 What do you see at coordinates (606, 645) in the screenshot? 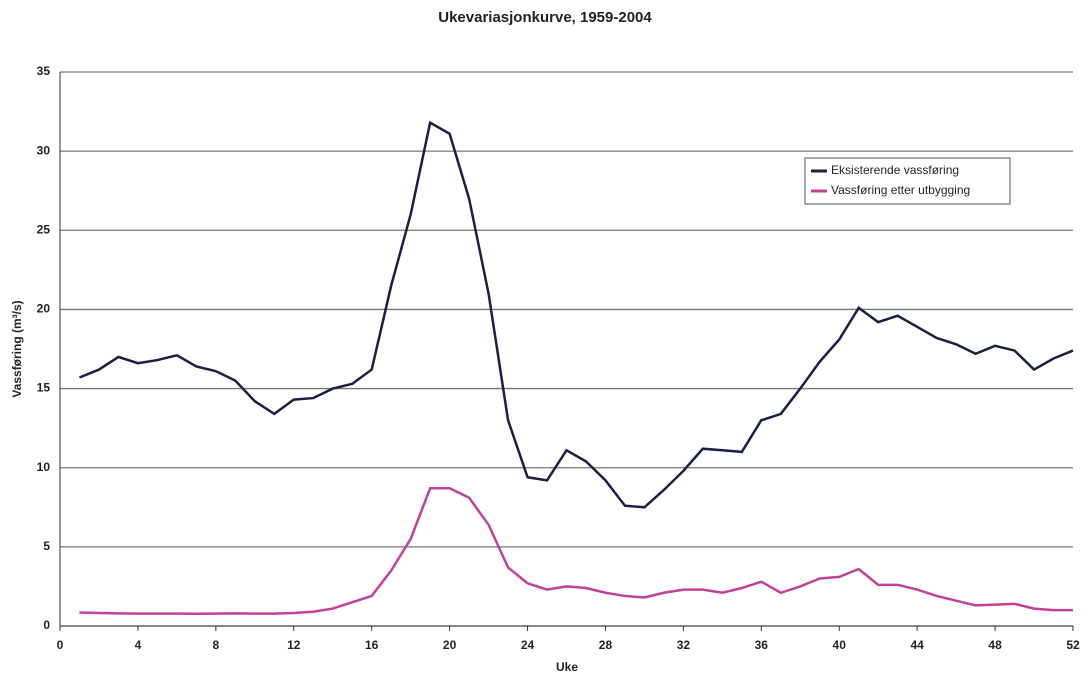
I see `x-tick-label: 28` at bounding box center [606, 645].